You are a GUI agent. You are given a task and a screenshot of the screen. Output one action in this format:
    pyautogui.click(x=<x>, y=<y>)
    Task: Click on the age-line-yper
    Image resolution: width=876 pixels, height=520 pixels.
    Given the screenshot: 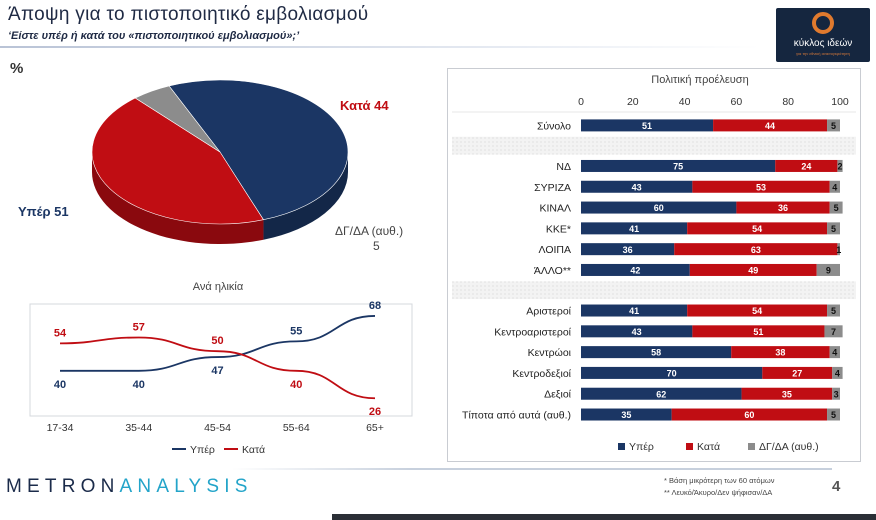 What is the action you would take?
    pyautogui.click(x=218, y=343)
    